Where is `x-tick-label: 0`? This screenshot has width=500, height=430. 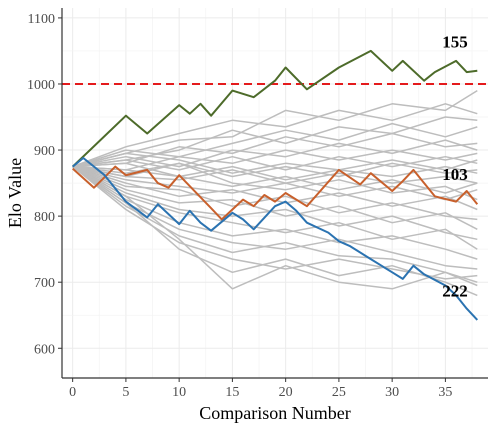
x-tick-label: 0 is located at coordinates (72, 392).